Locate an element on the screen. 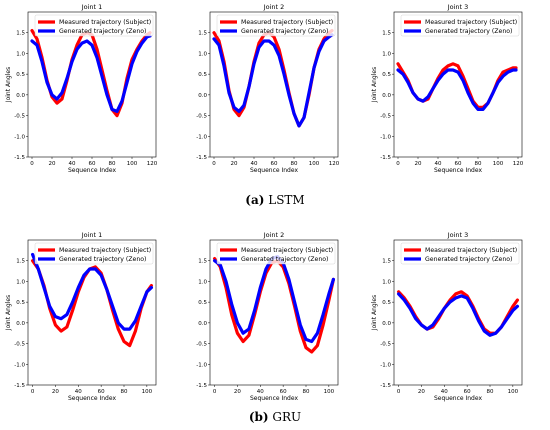 Image resolution: width=550 pixels, height=430 pixels. caption-gru: (b) GRU is located at coordinates (275, 417).